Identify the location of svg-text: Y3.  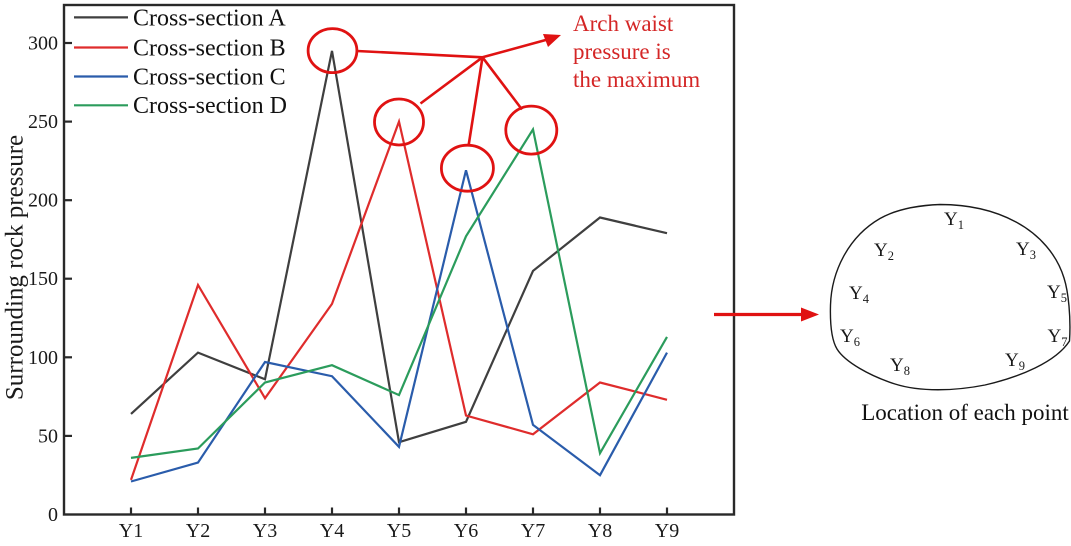
(265, 530).